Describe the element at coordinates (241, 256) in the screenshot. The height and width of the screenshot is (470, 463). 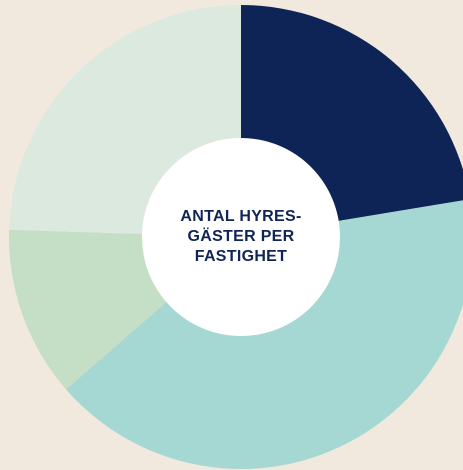
I see `chart-title-line-3: FASTIGHET` at that location.